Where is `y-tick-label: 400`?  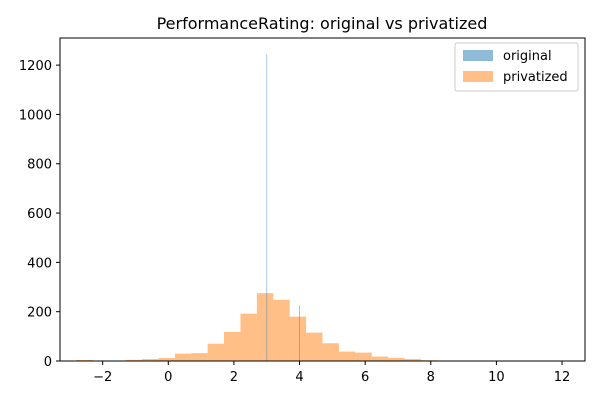
y-tick-label: 400 is located at coordinates (39, 263).